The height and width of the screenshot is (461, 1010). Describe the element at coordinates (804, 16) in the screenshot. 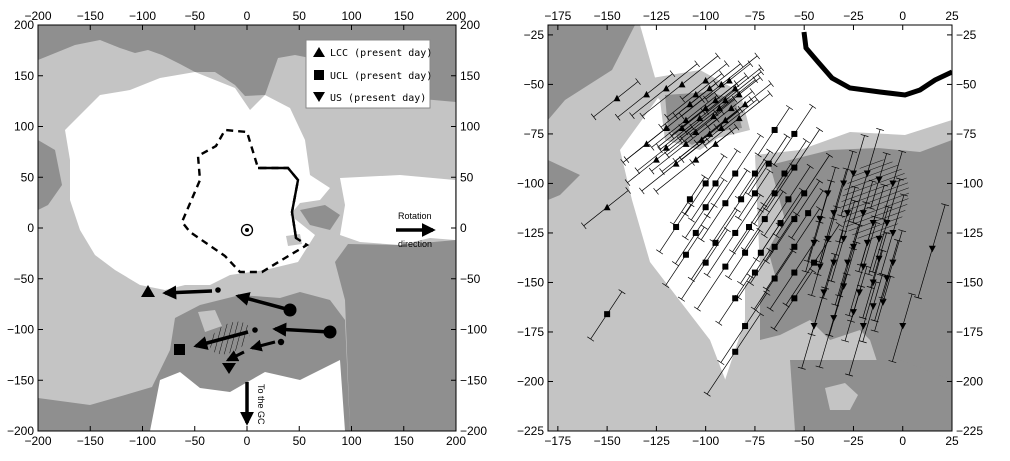

I see `x-tick-label-top: −50` at that location.